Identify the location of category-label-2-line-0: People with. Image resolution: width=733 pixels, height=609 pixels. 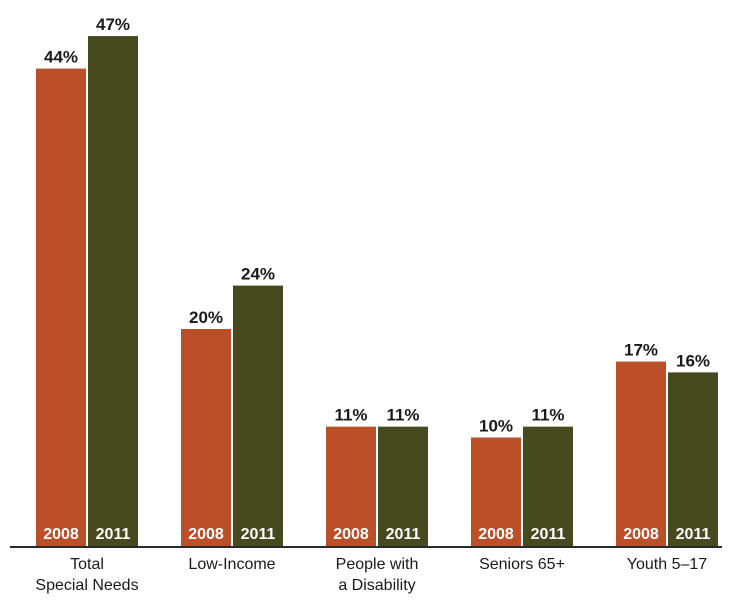
(377, 564).